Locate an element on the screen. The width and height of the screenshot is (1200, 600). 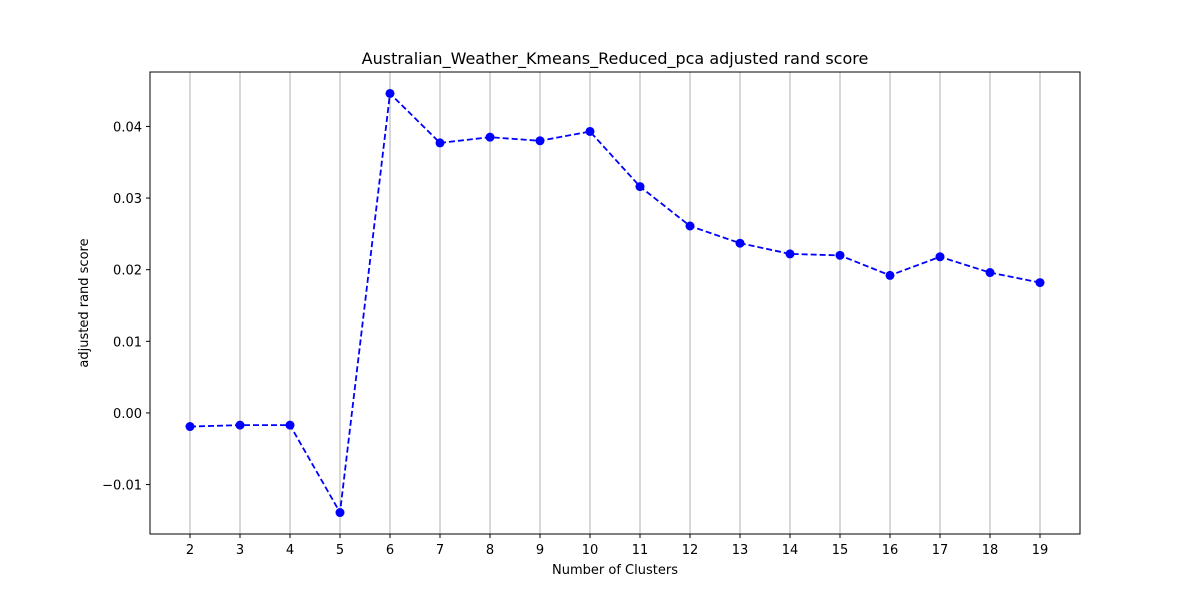
x-tick-label: 15 is located at coordinates (840, 550).